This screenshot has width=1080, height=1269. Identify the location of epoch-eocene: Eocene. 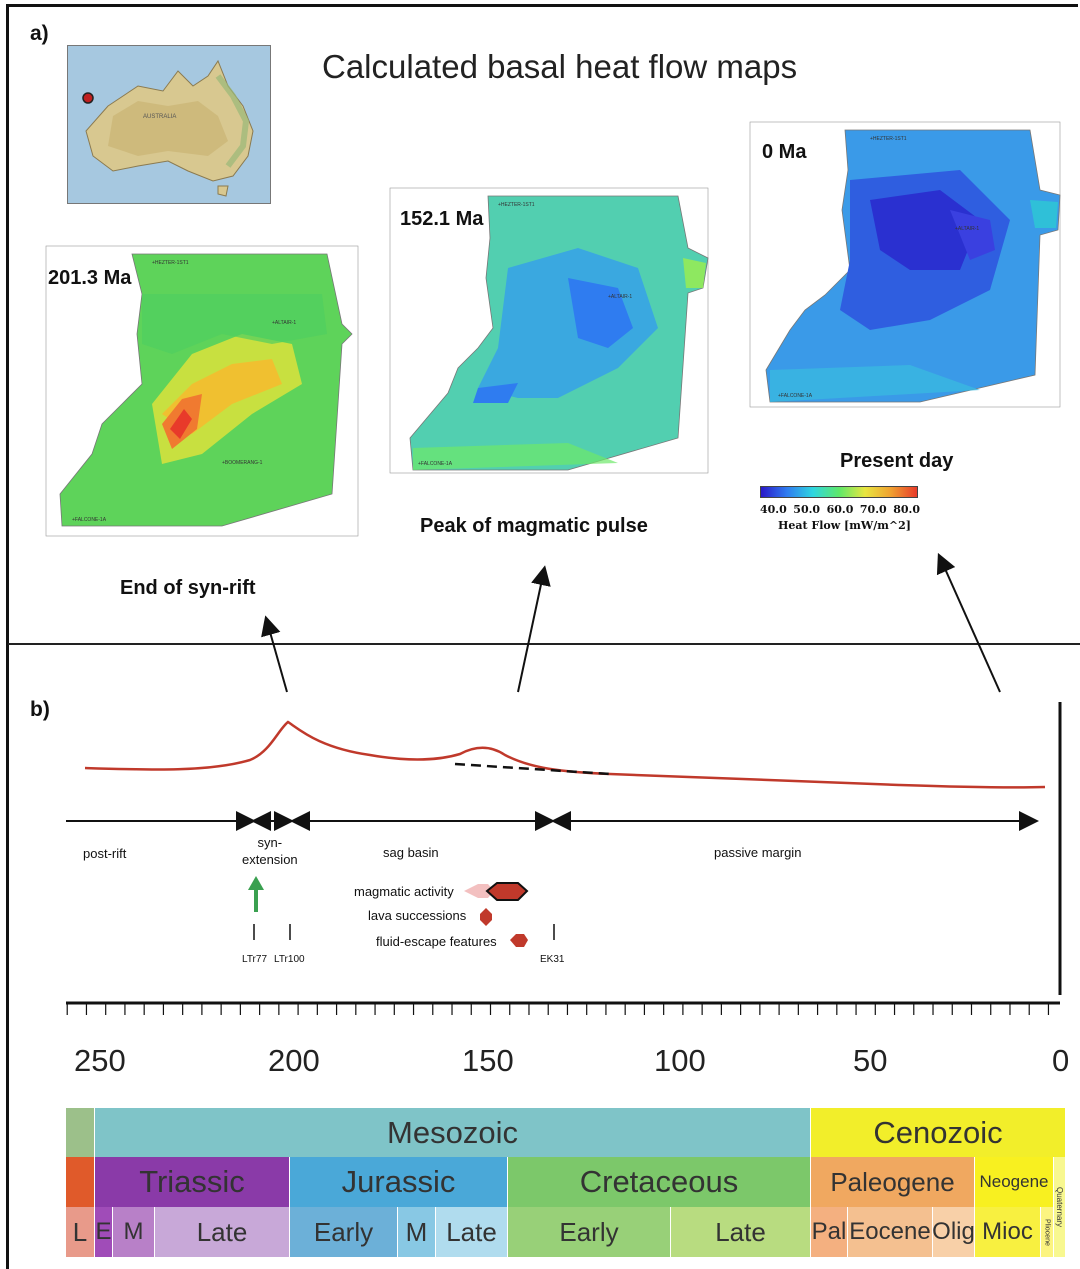
(890, 1232).